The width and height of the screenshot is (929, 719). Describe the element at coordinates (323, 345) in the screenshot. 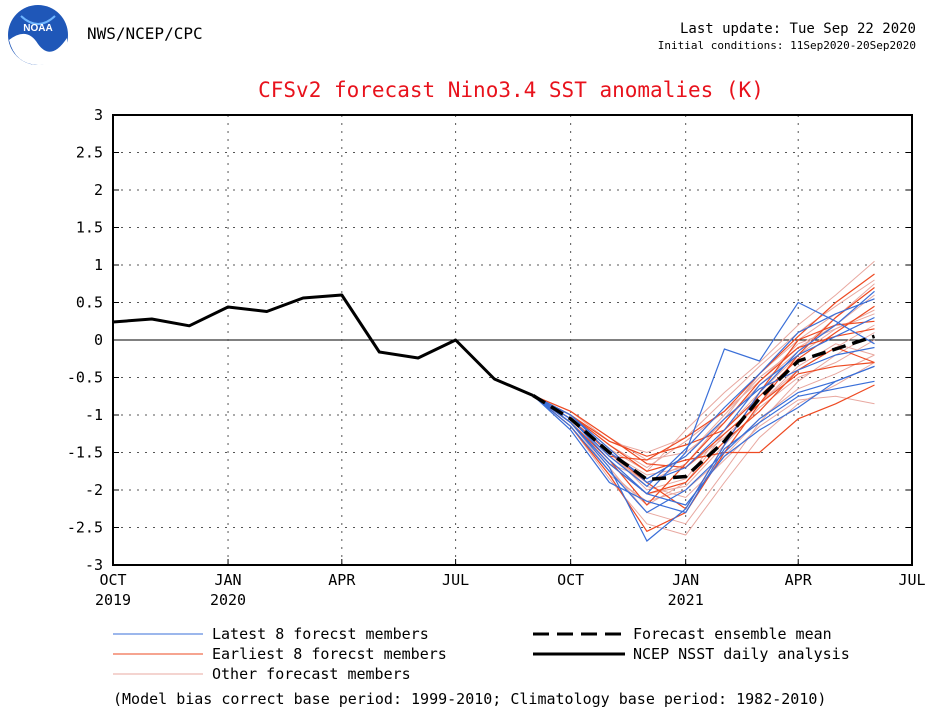

I see `analysis-line` at that location.